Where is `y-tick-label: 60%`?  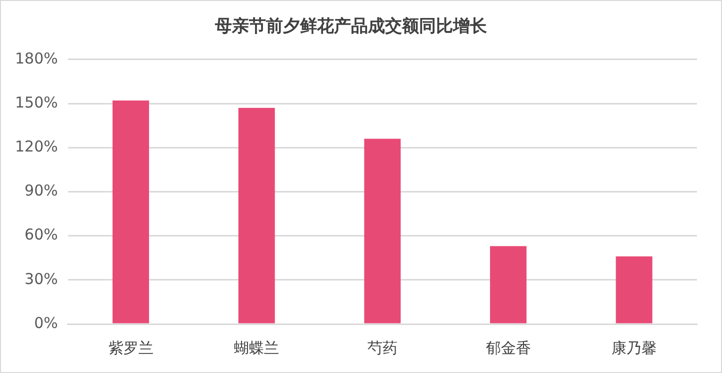 y-tick-label: 60% is located at coordinates (41, 235).